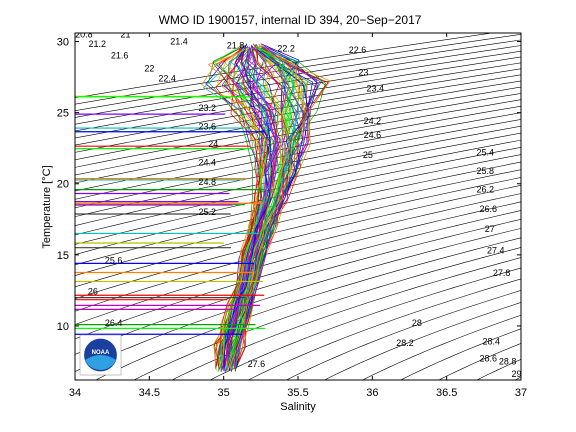  What do you see at coordinates (213, 144) in the screenshot?
I see `isopycnal-label: 24` at bounding box center [213, 144].